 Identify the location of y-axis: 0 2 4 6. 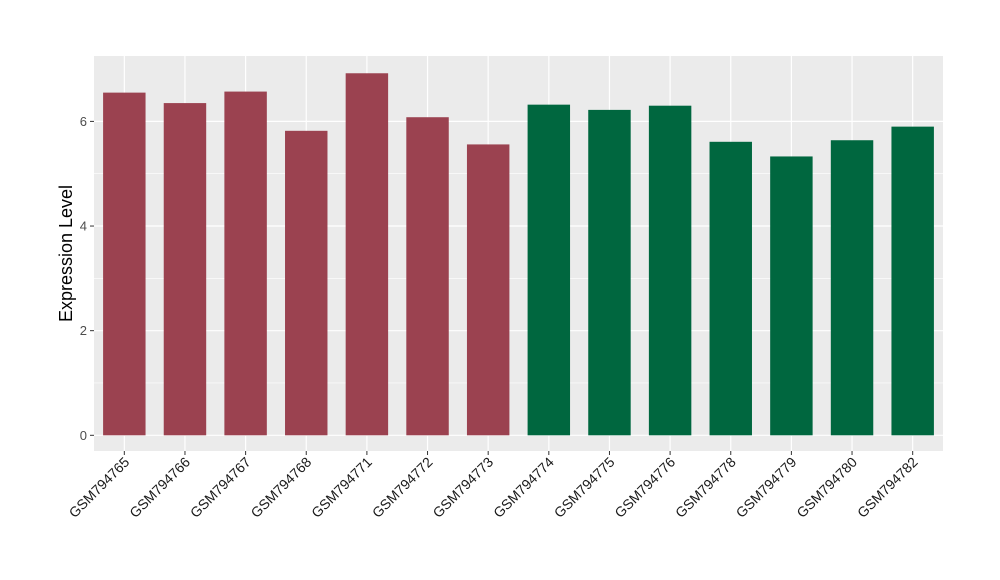
(87, 278).